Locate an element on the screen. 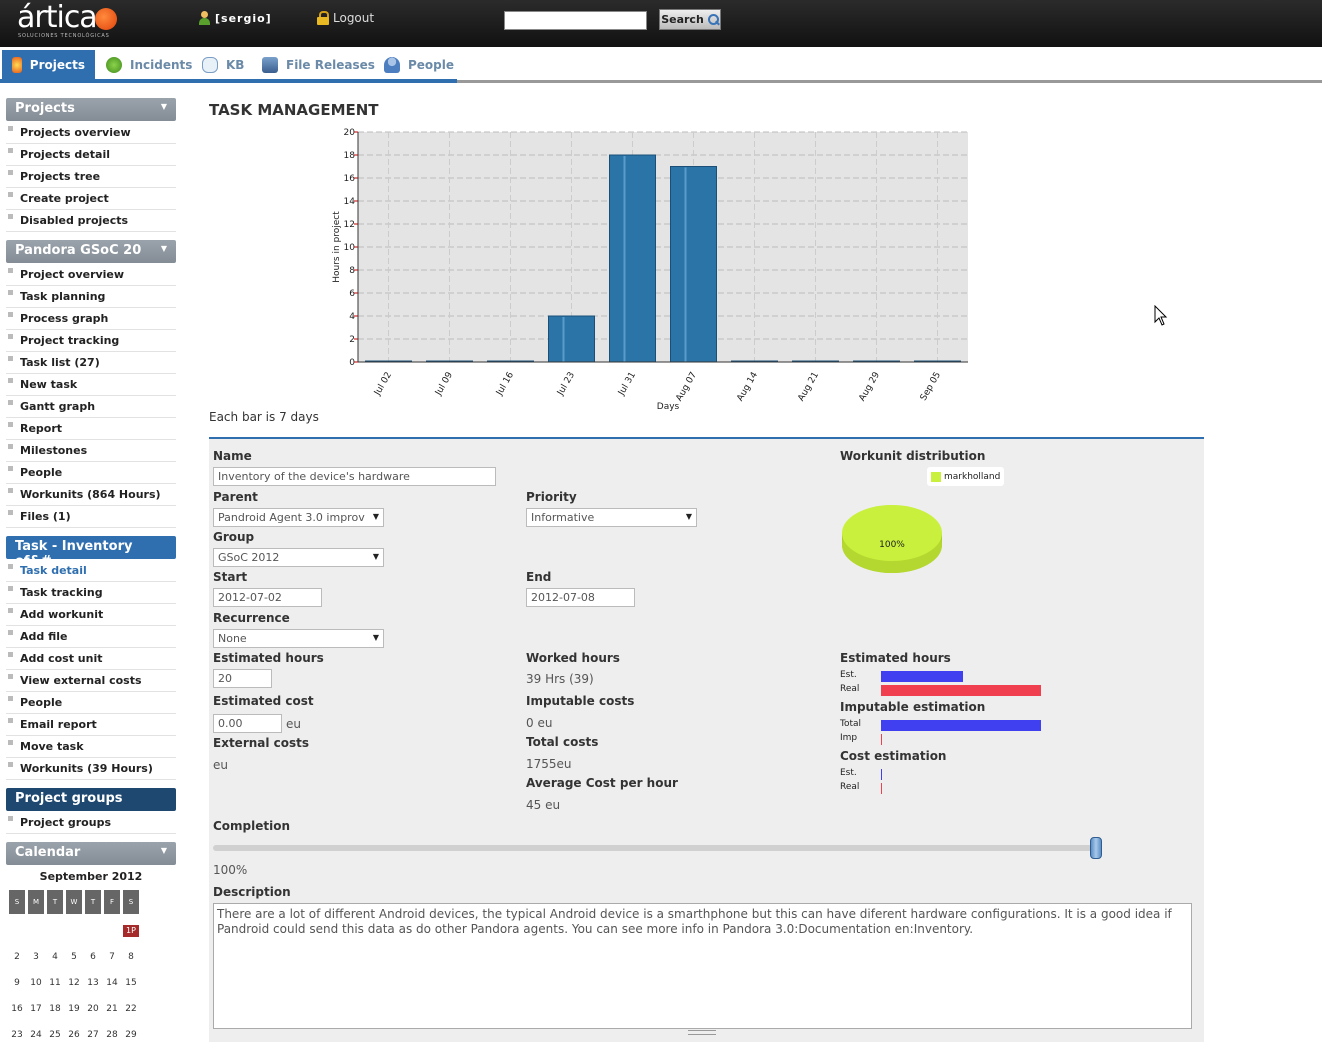  tab-file-releases: File Releases is located at coordinates (318, 64).